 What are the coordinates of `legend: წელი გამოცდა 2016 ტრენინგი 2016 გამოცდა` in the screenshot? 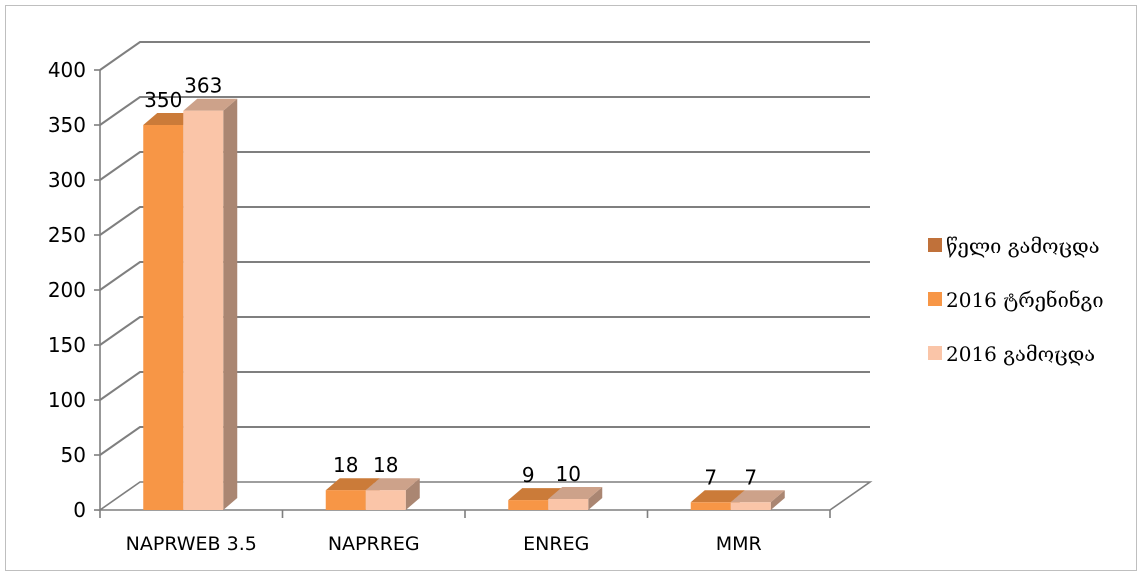 It's located at (1016, 300).